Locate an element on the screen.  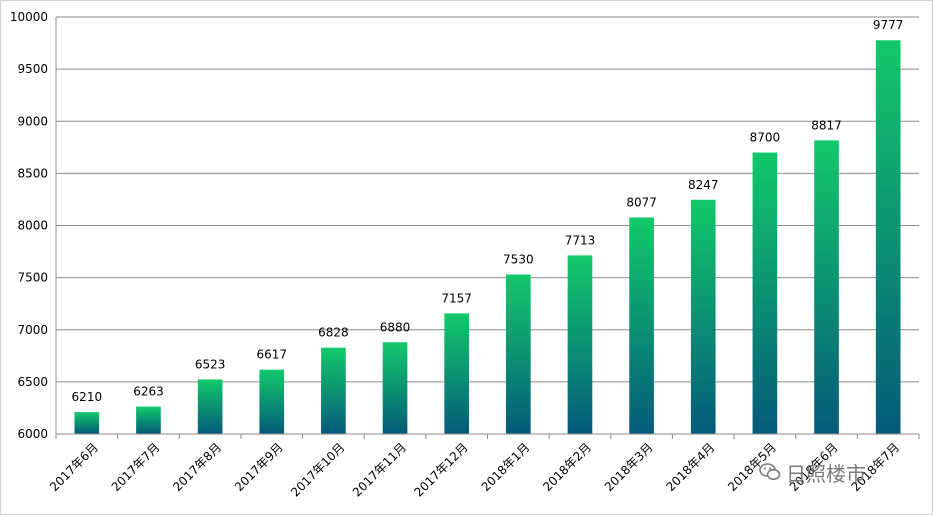
x-tick-label: 2017年8月 is located at coordinates (197, 467).